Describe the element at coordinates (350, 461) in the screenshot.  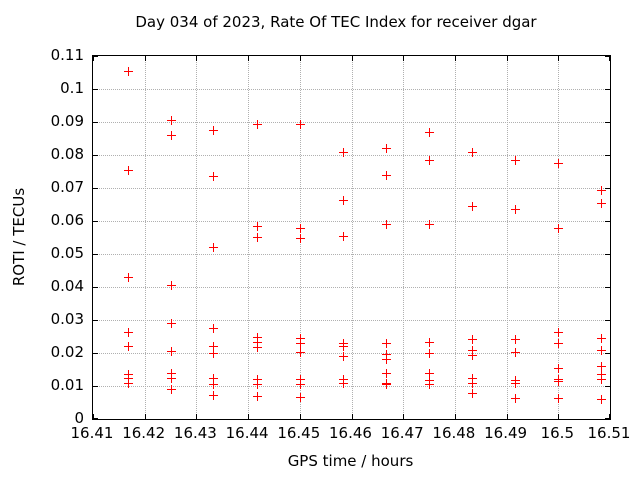
I see `x-axis-label: GPS time / hours` at that location.